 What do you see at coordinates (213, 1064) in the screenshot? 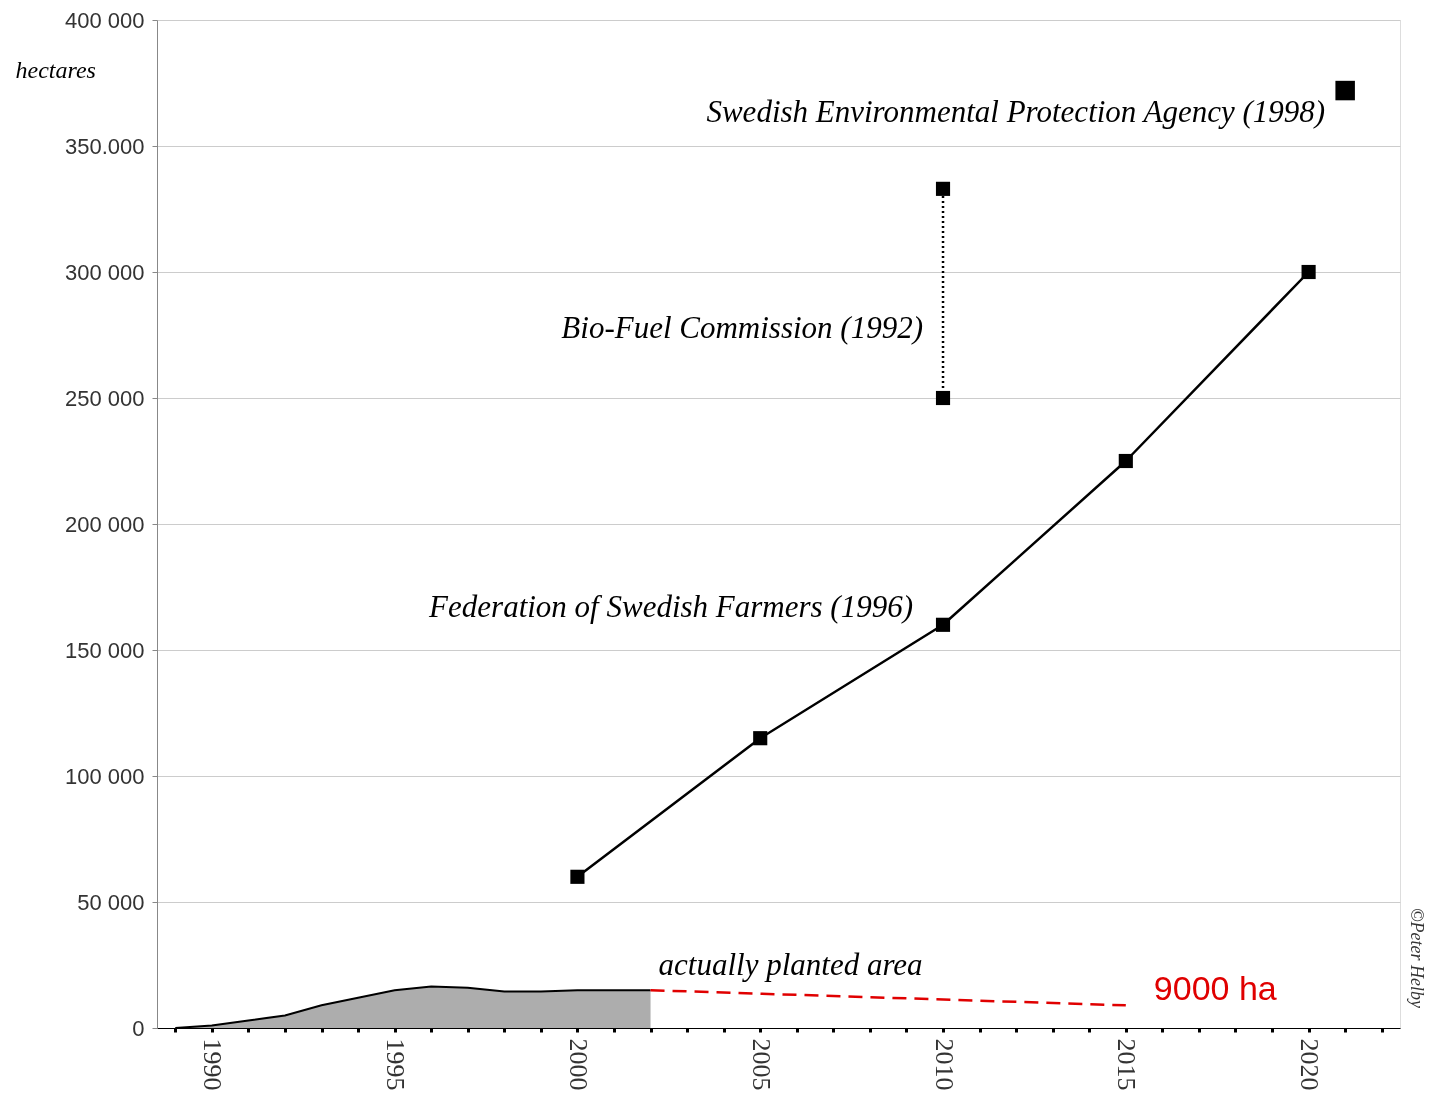
I see `x-tick-label: 1990` at bounding box center [213, 1064].